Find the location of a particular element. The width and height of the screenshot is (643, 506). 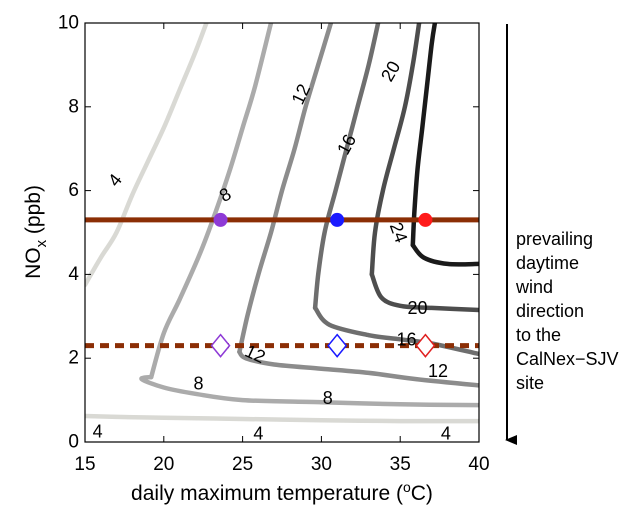

annotation-line: wind is located at coordinates (534, 287).